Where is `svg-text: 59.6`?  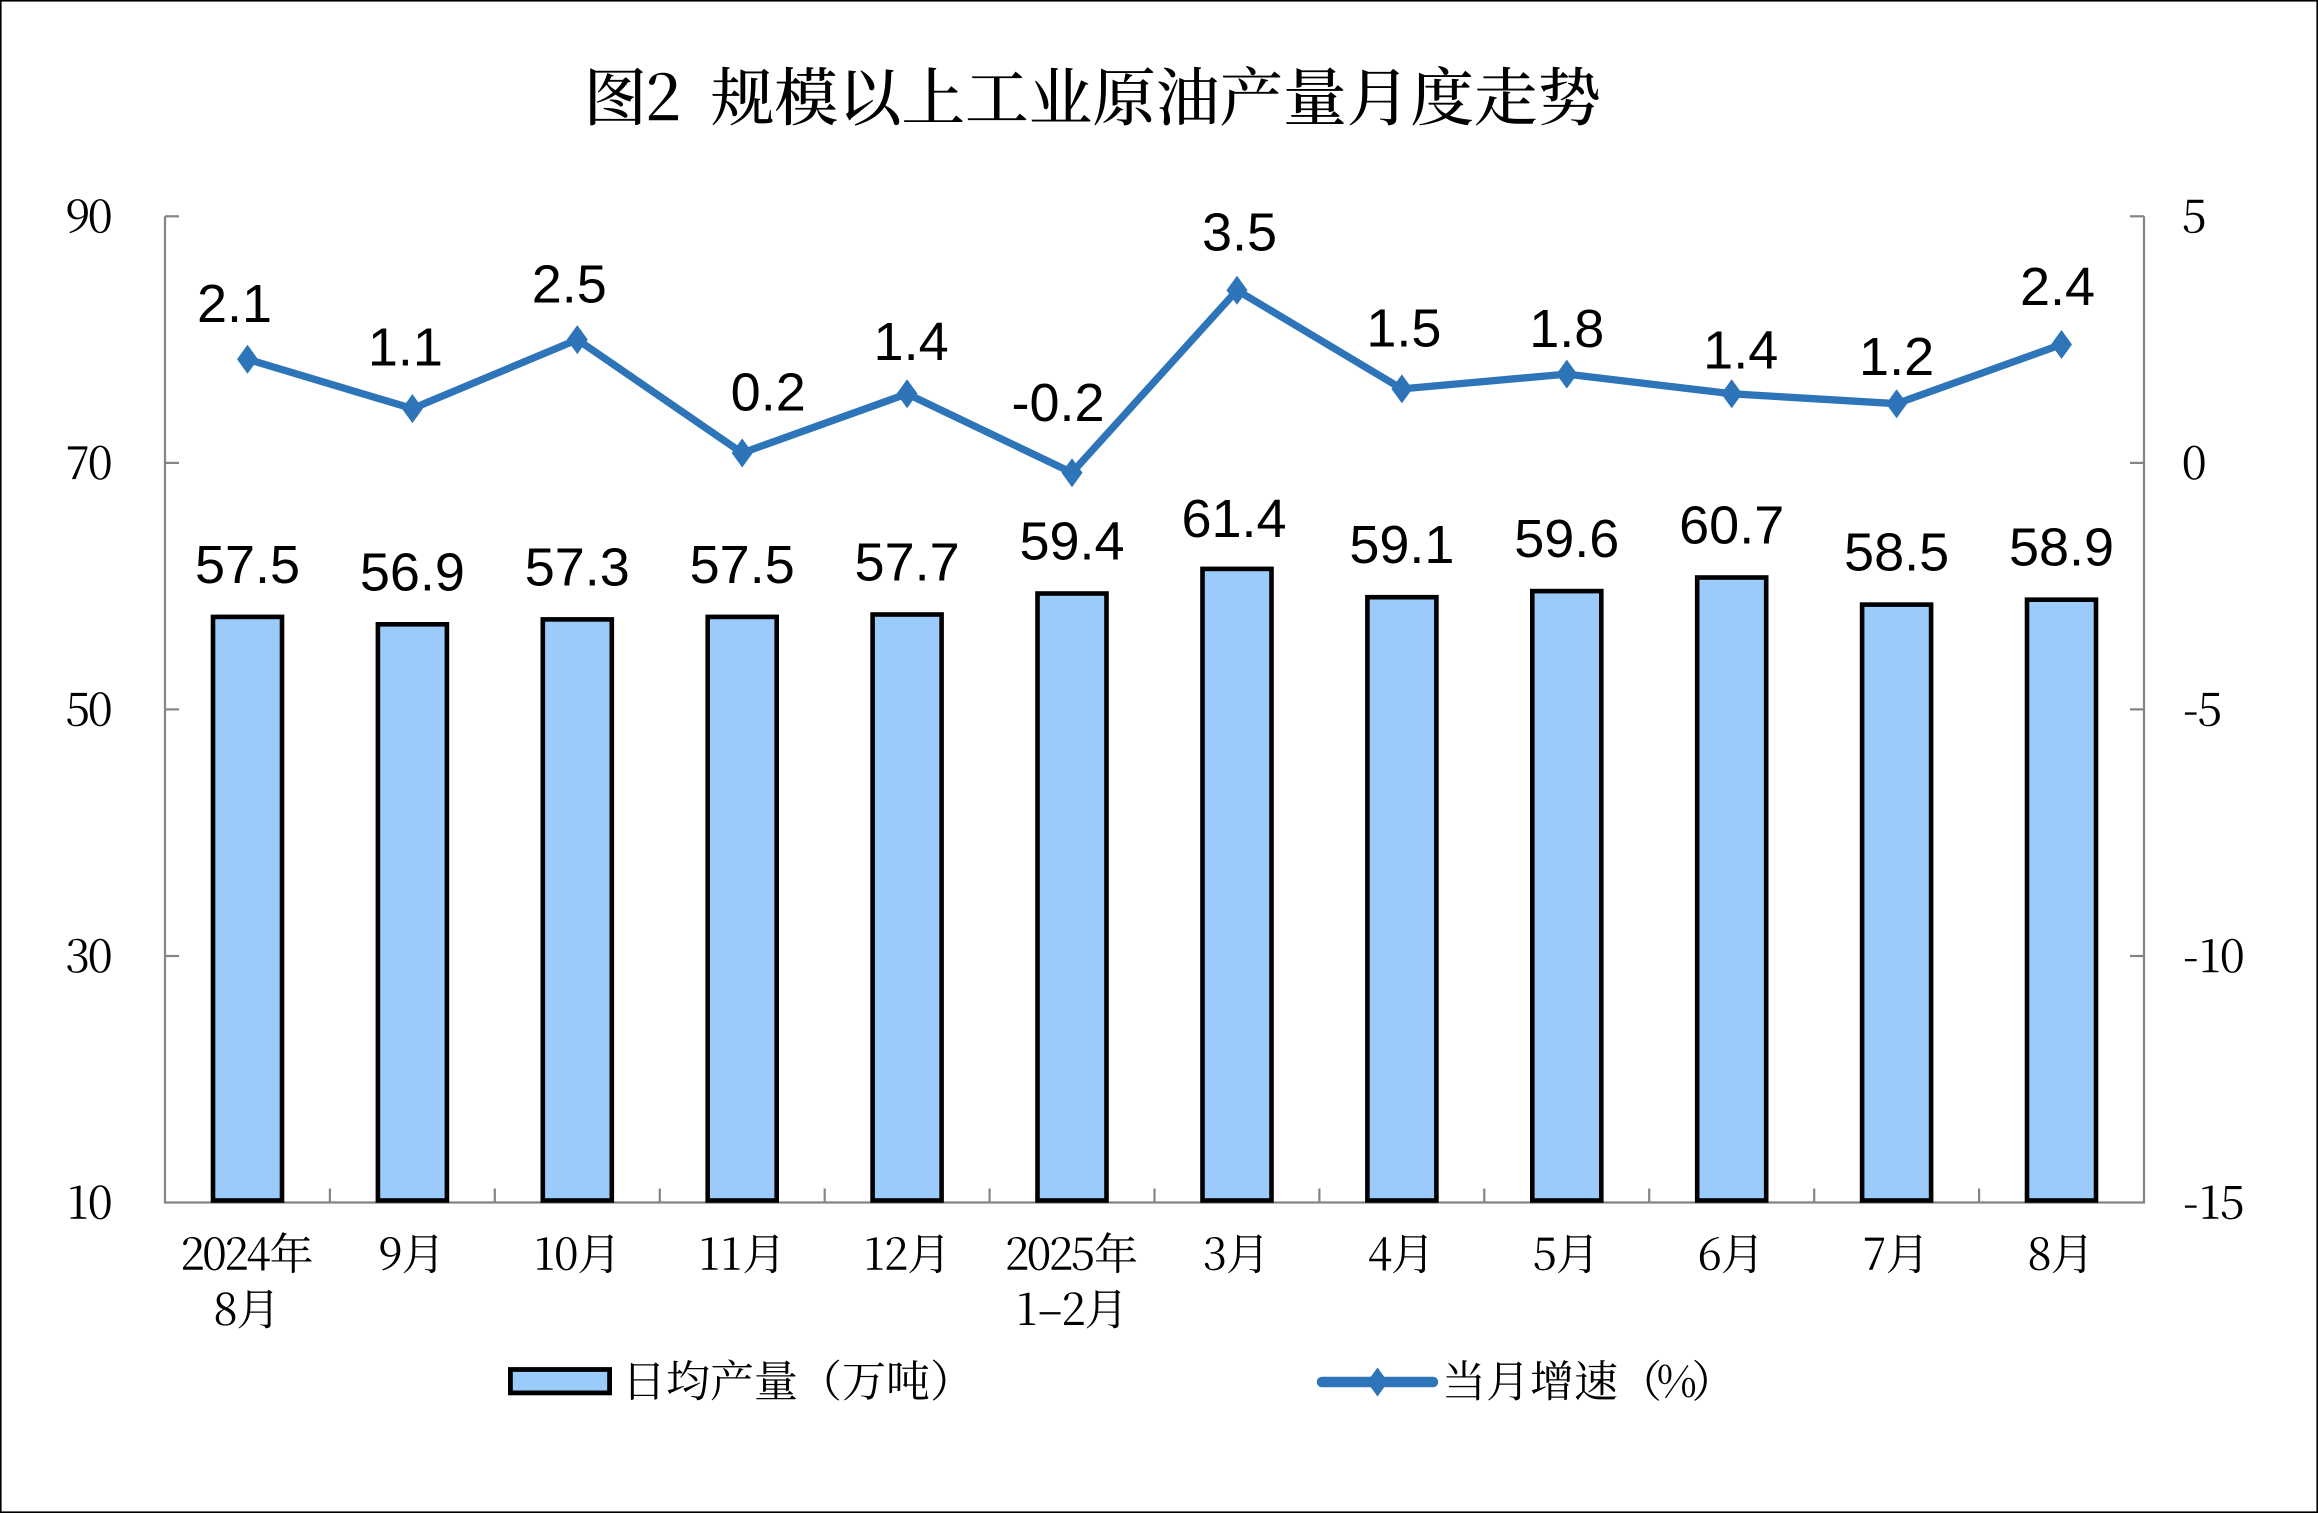 svg-text: 59.6 is located at coordinates (1566, 539).